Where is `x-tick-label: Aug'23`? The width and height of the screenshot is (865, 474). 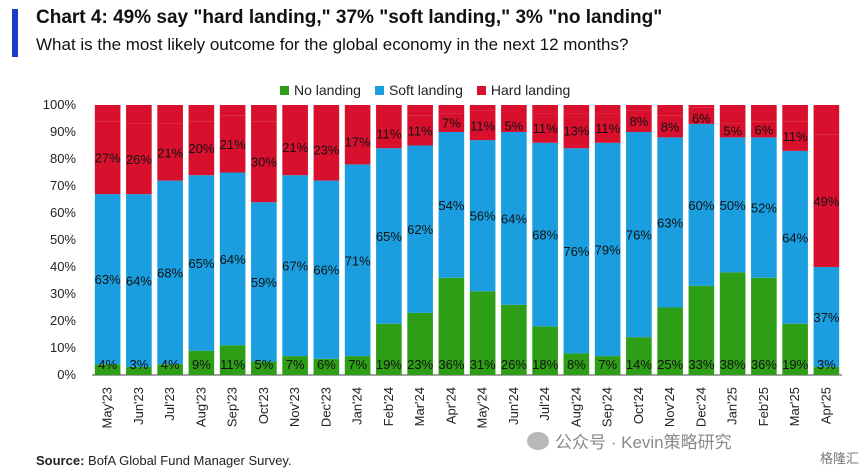 x-tick-label: Aug'23 is located at coordinates (200, 407).